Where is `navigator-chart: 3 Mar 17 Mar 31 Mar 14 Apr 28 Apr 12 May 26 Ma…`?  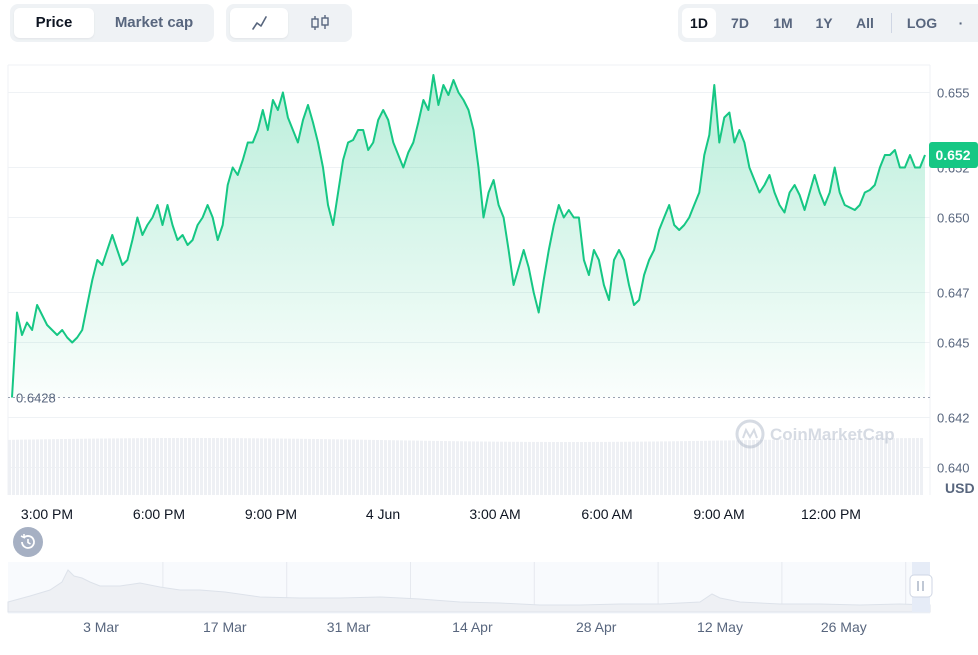
navigator-chart: 3 Mar 17 Mar 31 Mar 14 Apr 28 Apr 12 May 26 Ma… is located at coordinates (489, 607).